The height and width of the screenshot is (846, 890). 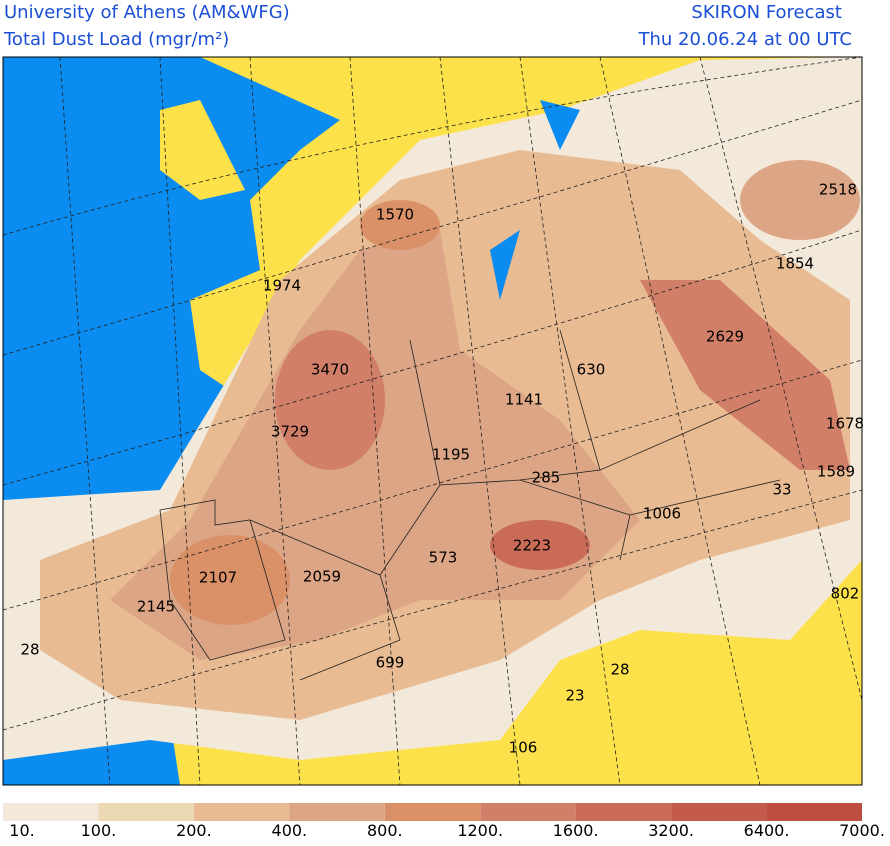 I want to click on map-label: 699, so click(x=390, y=663).